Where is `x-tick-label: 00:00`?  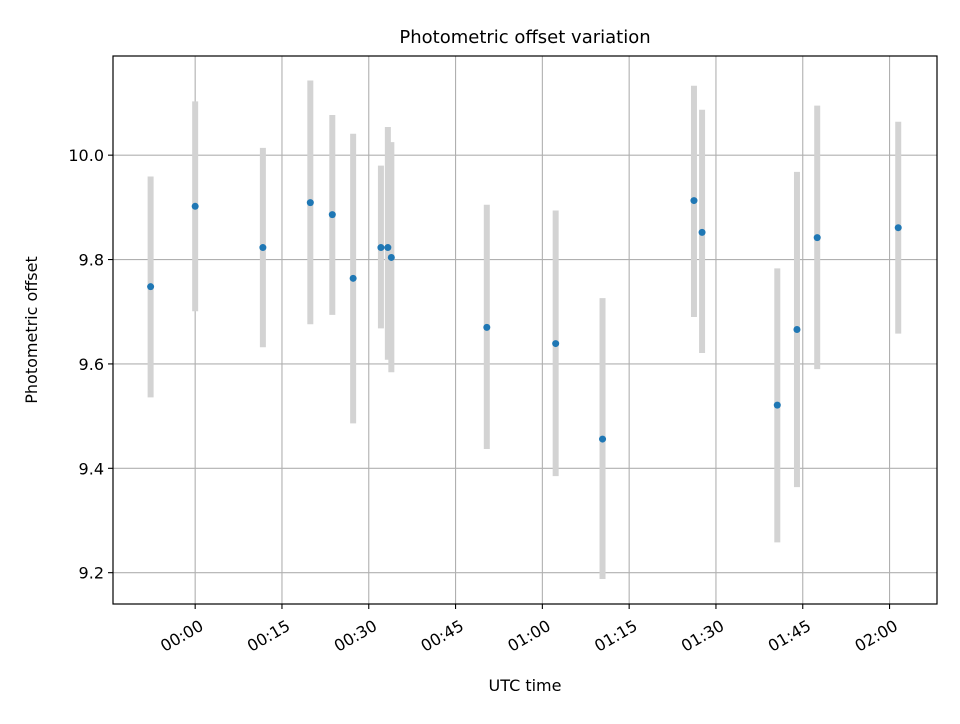 x-tick-label: 00:00 is located at coordinates (181, 636).